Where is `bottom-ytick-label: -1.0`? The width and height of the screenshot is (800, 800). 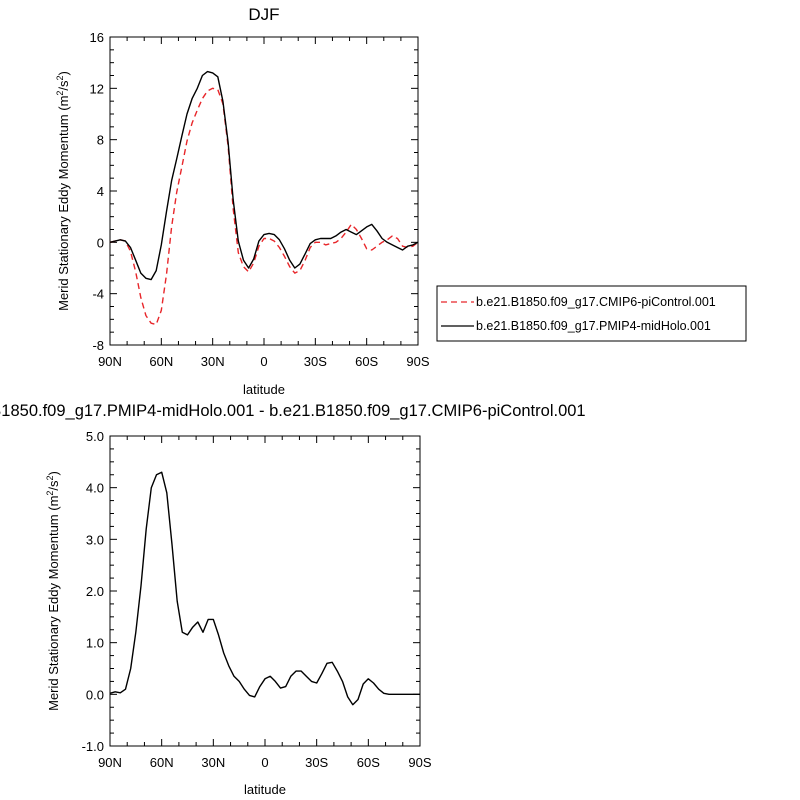 bottom-ytick-label: -1.0 is located at coordinates (93, 746).